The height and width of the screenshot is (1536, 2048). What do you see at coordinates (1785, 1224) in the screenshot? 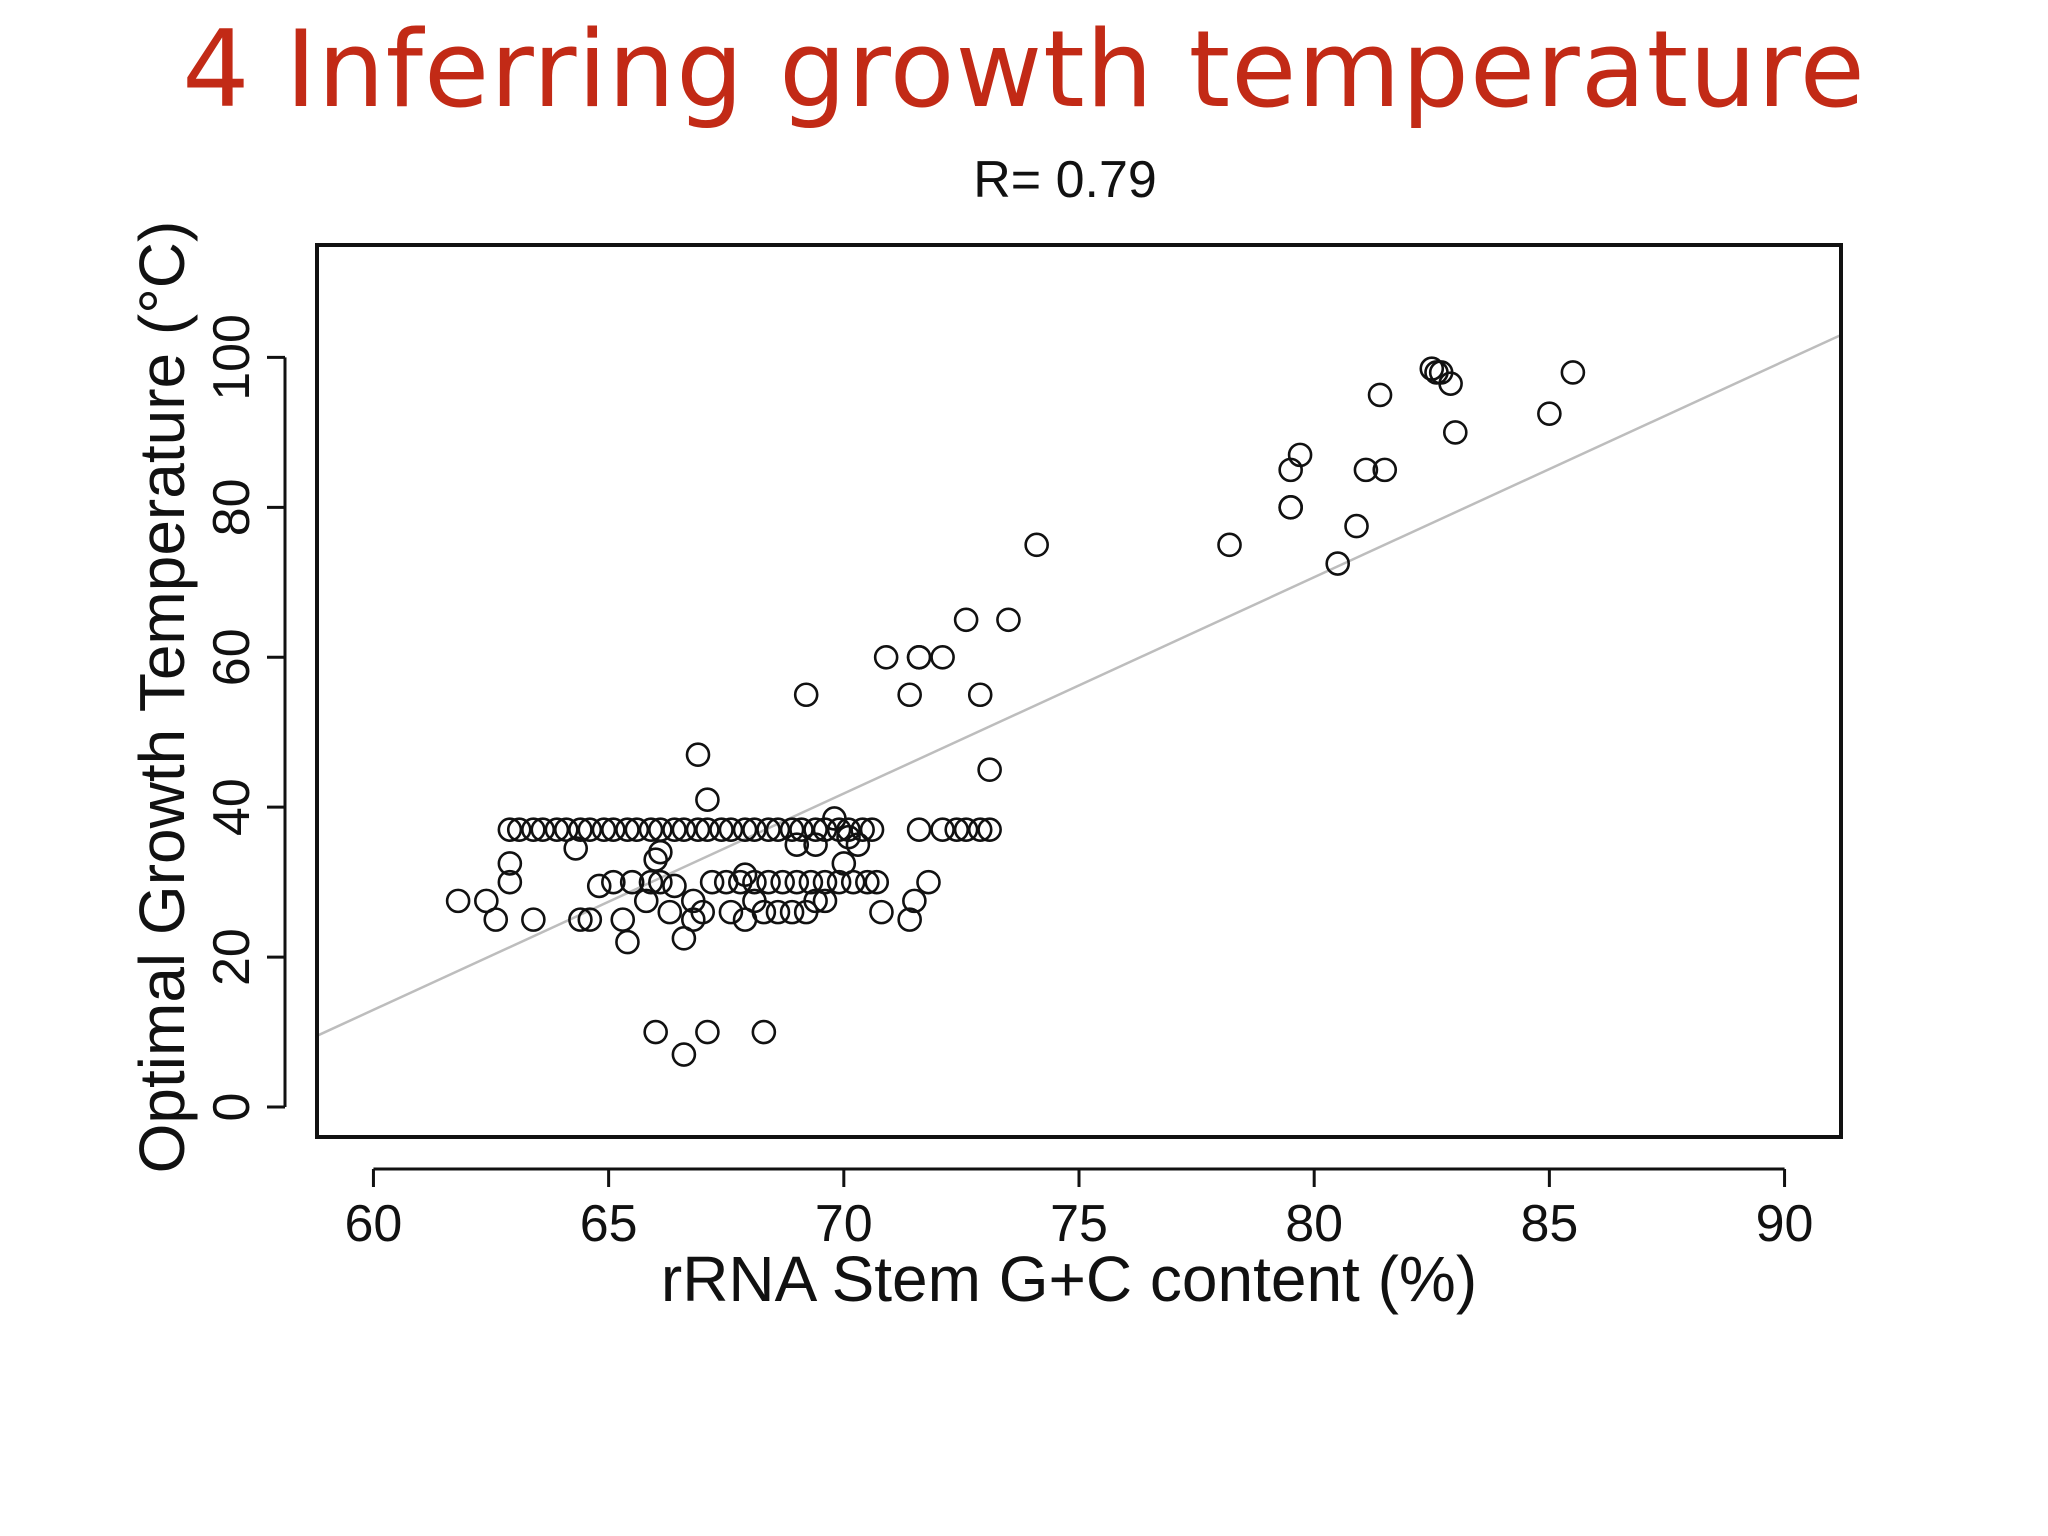
I see `x-tick-label: 90` at bounding box center [1785, 1224].